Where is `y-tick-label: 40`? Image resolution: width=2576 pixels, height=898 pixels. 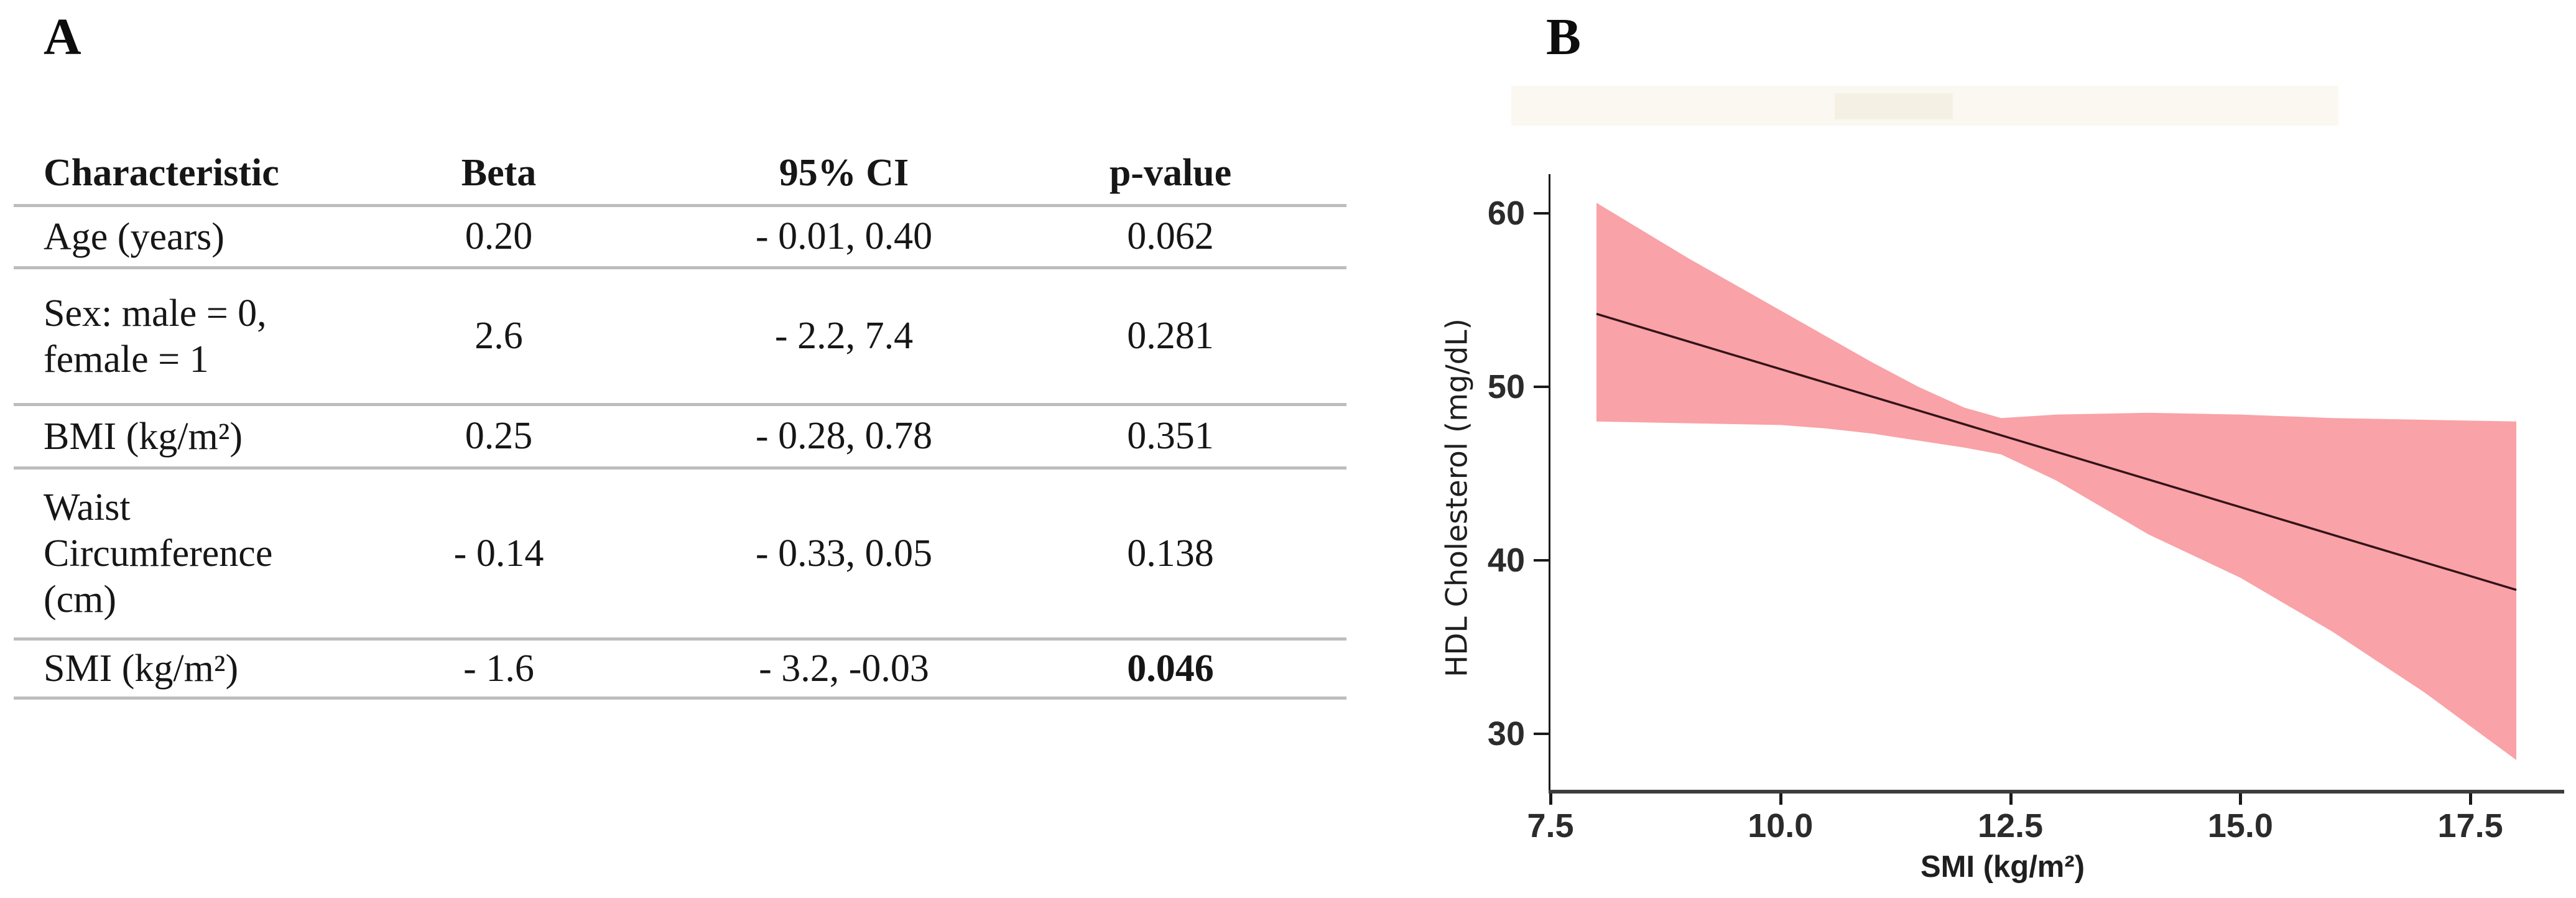
y-tick-label: 40 is located at coordinates (1506, 561).